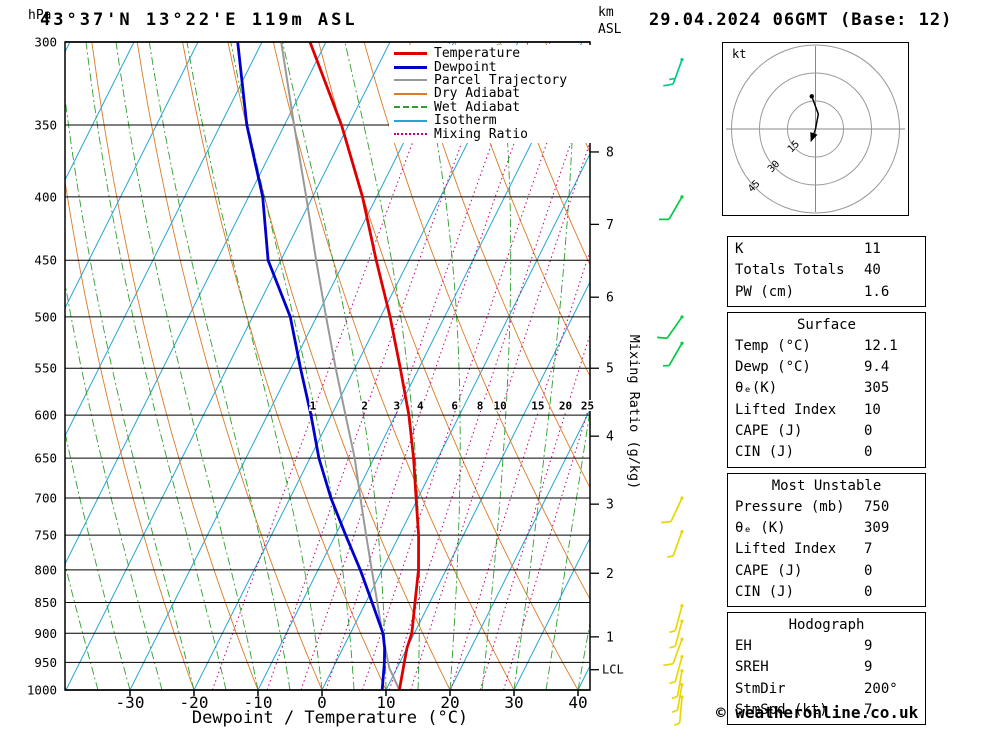 The image size is (1000, 733). What do you see at coordinates (826, 485) in the screenshot?
I see `indices-box-title: Most Unstable` at bounding box center [826, 485].